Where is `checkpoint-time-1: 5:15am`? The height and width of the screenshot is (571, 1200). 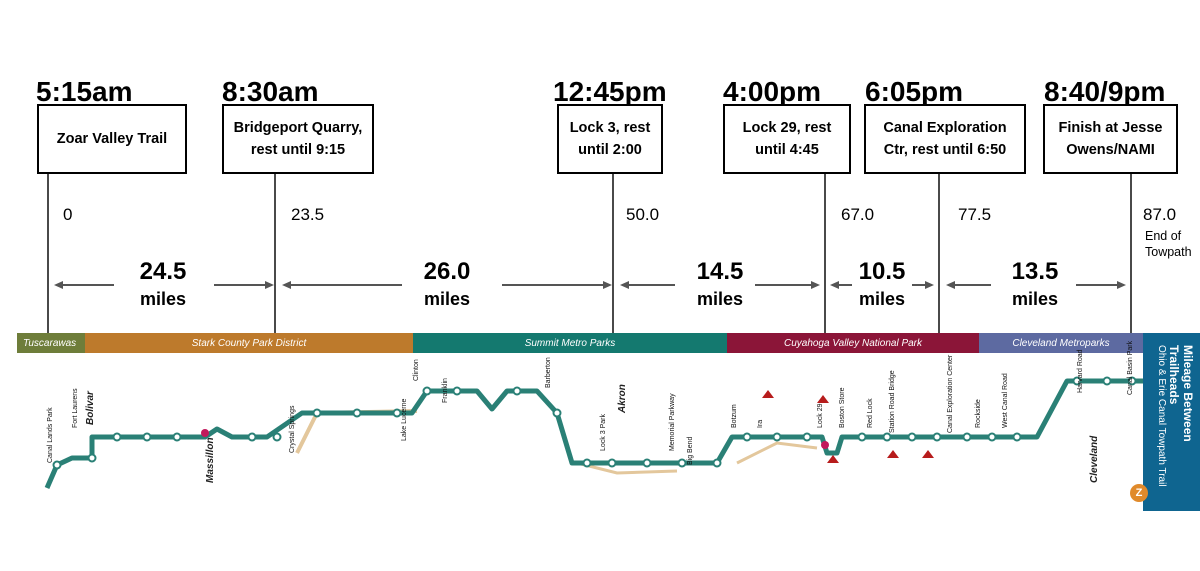
checkpoint-time-1: 5:15am is located at coordinates (84, 91).